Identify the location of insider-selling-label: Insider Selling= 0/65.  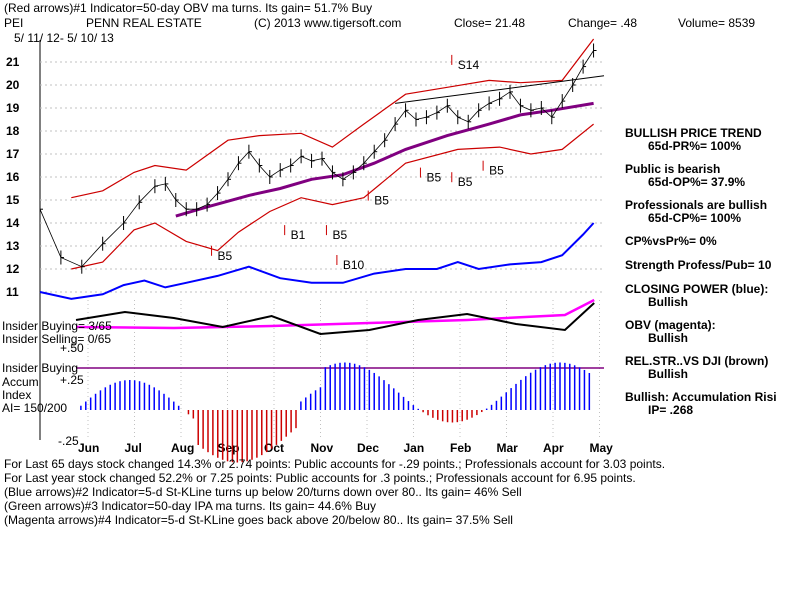
(56, 339).